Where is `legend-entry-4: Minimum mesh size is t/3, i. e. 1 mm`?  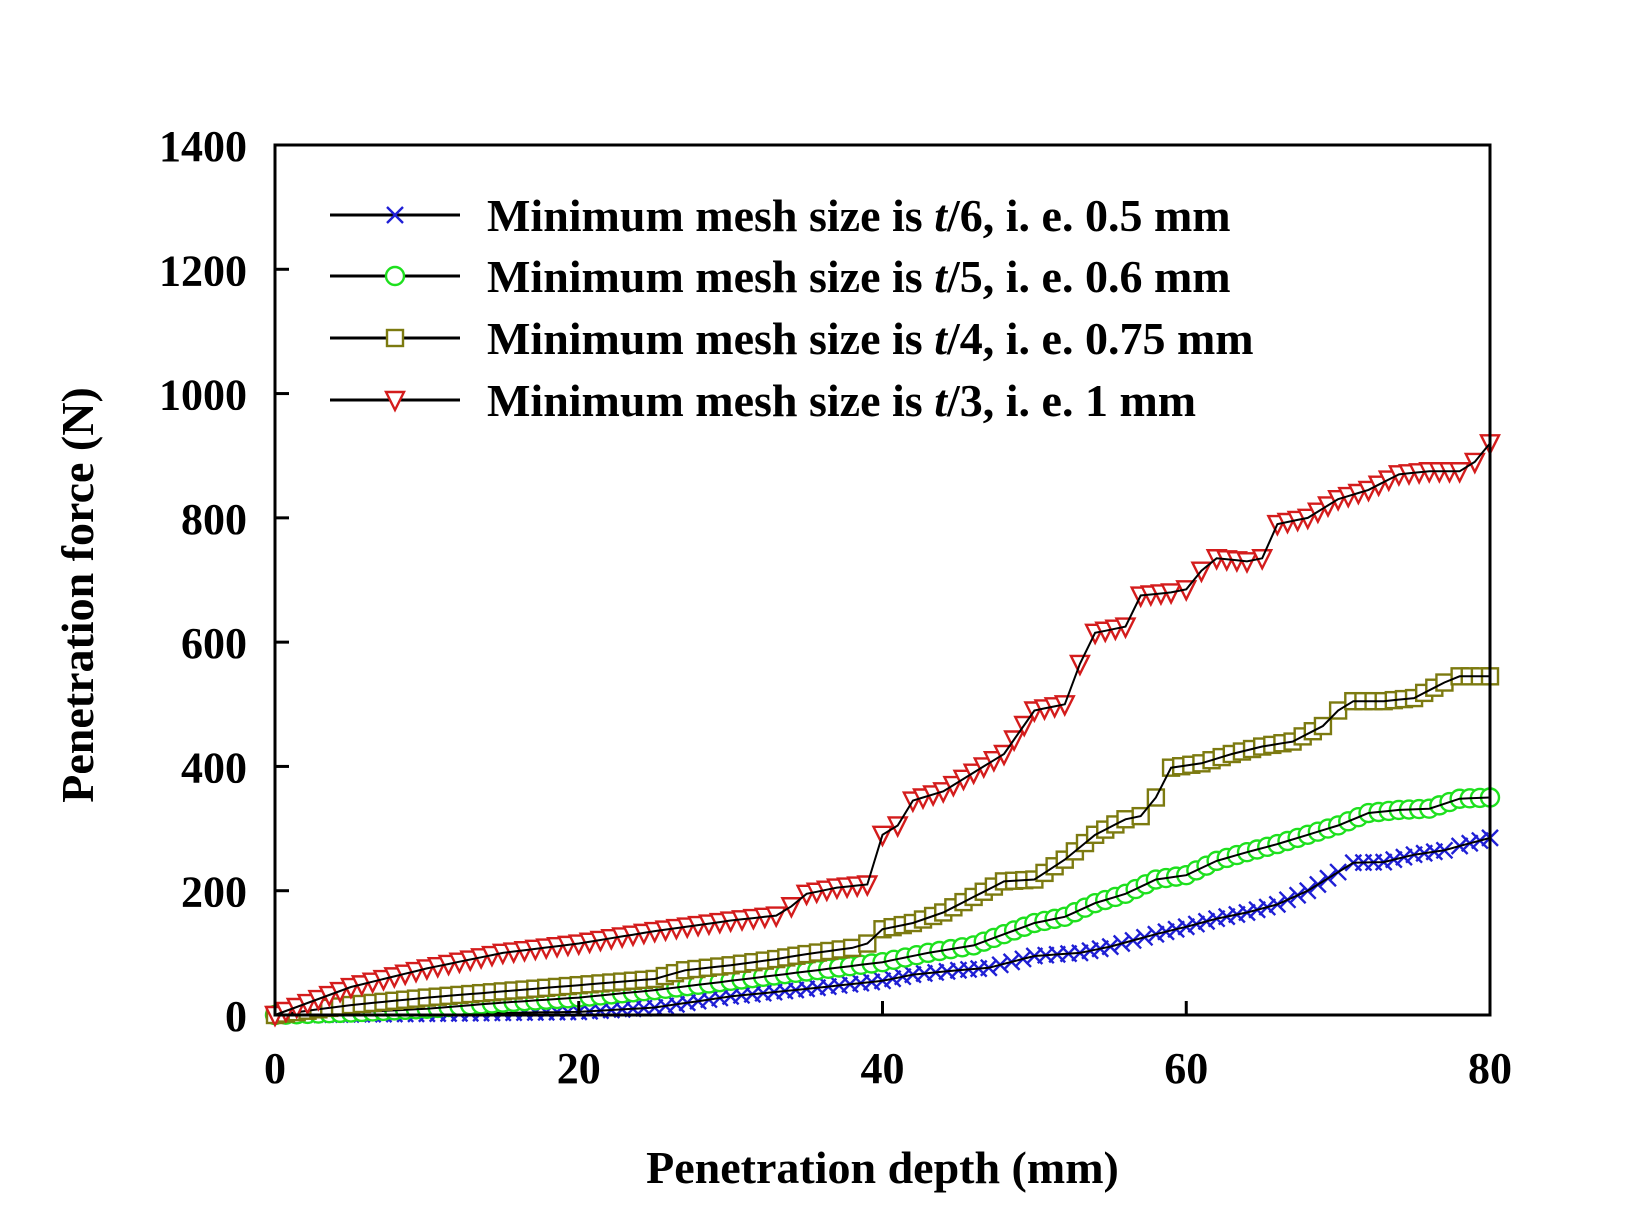 legend-entry-4: Minimum mesh size is t/3, i. e. 1 mm is located at coordinates (763, 400).